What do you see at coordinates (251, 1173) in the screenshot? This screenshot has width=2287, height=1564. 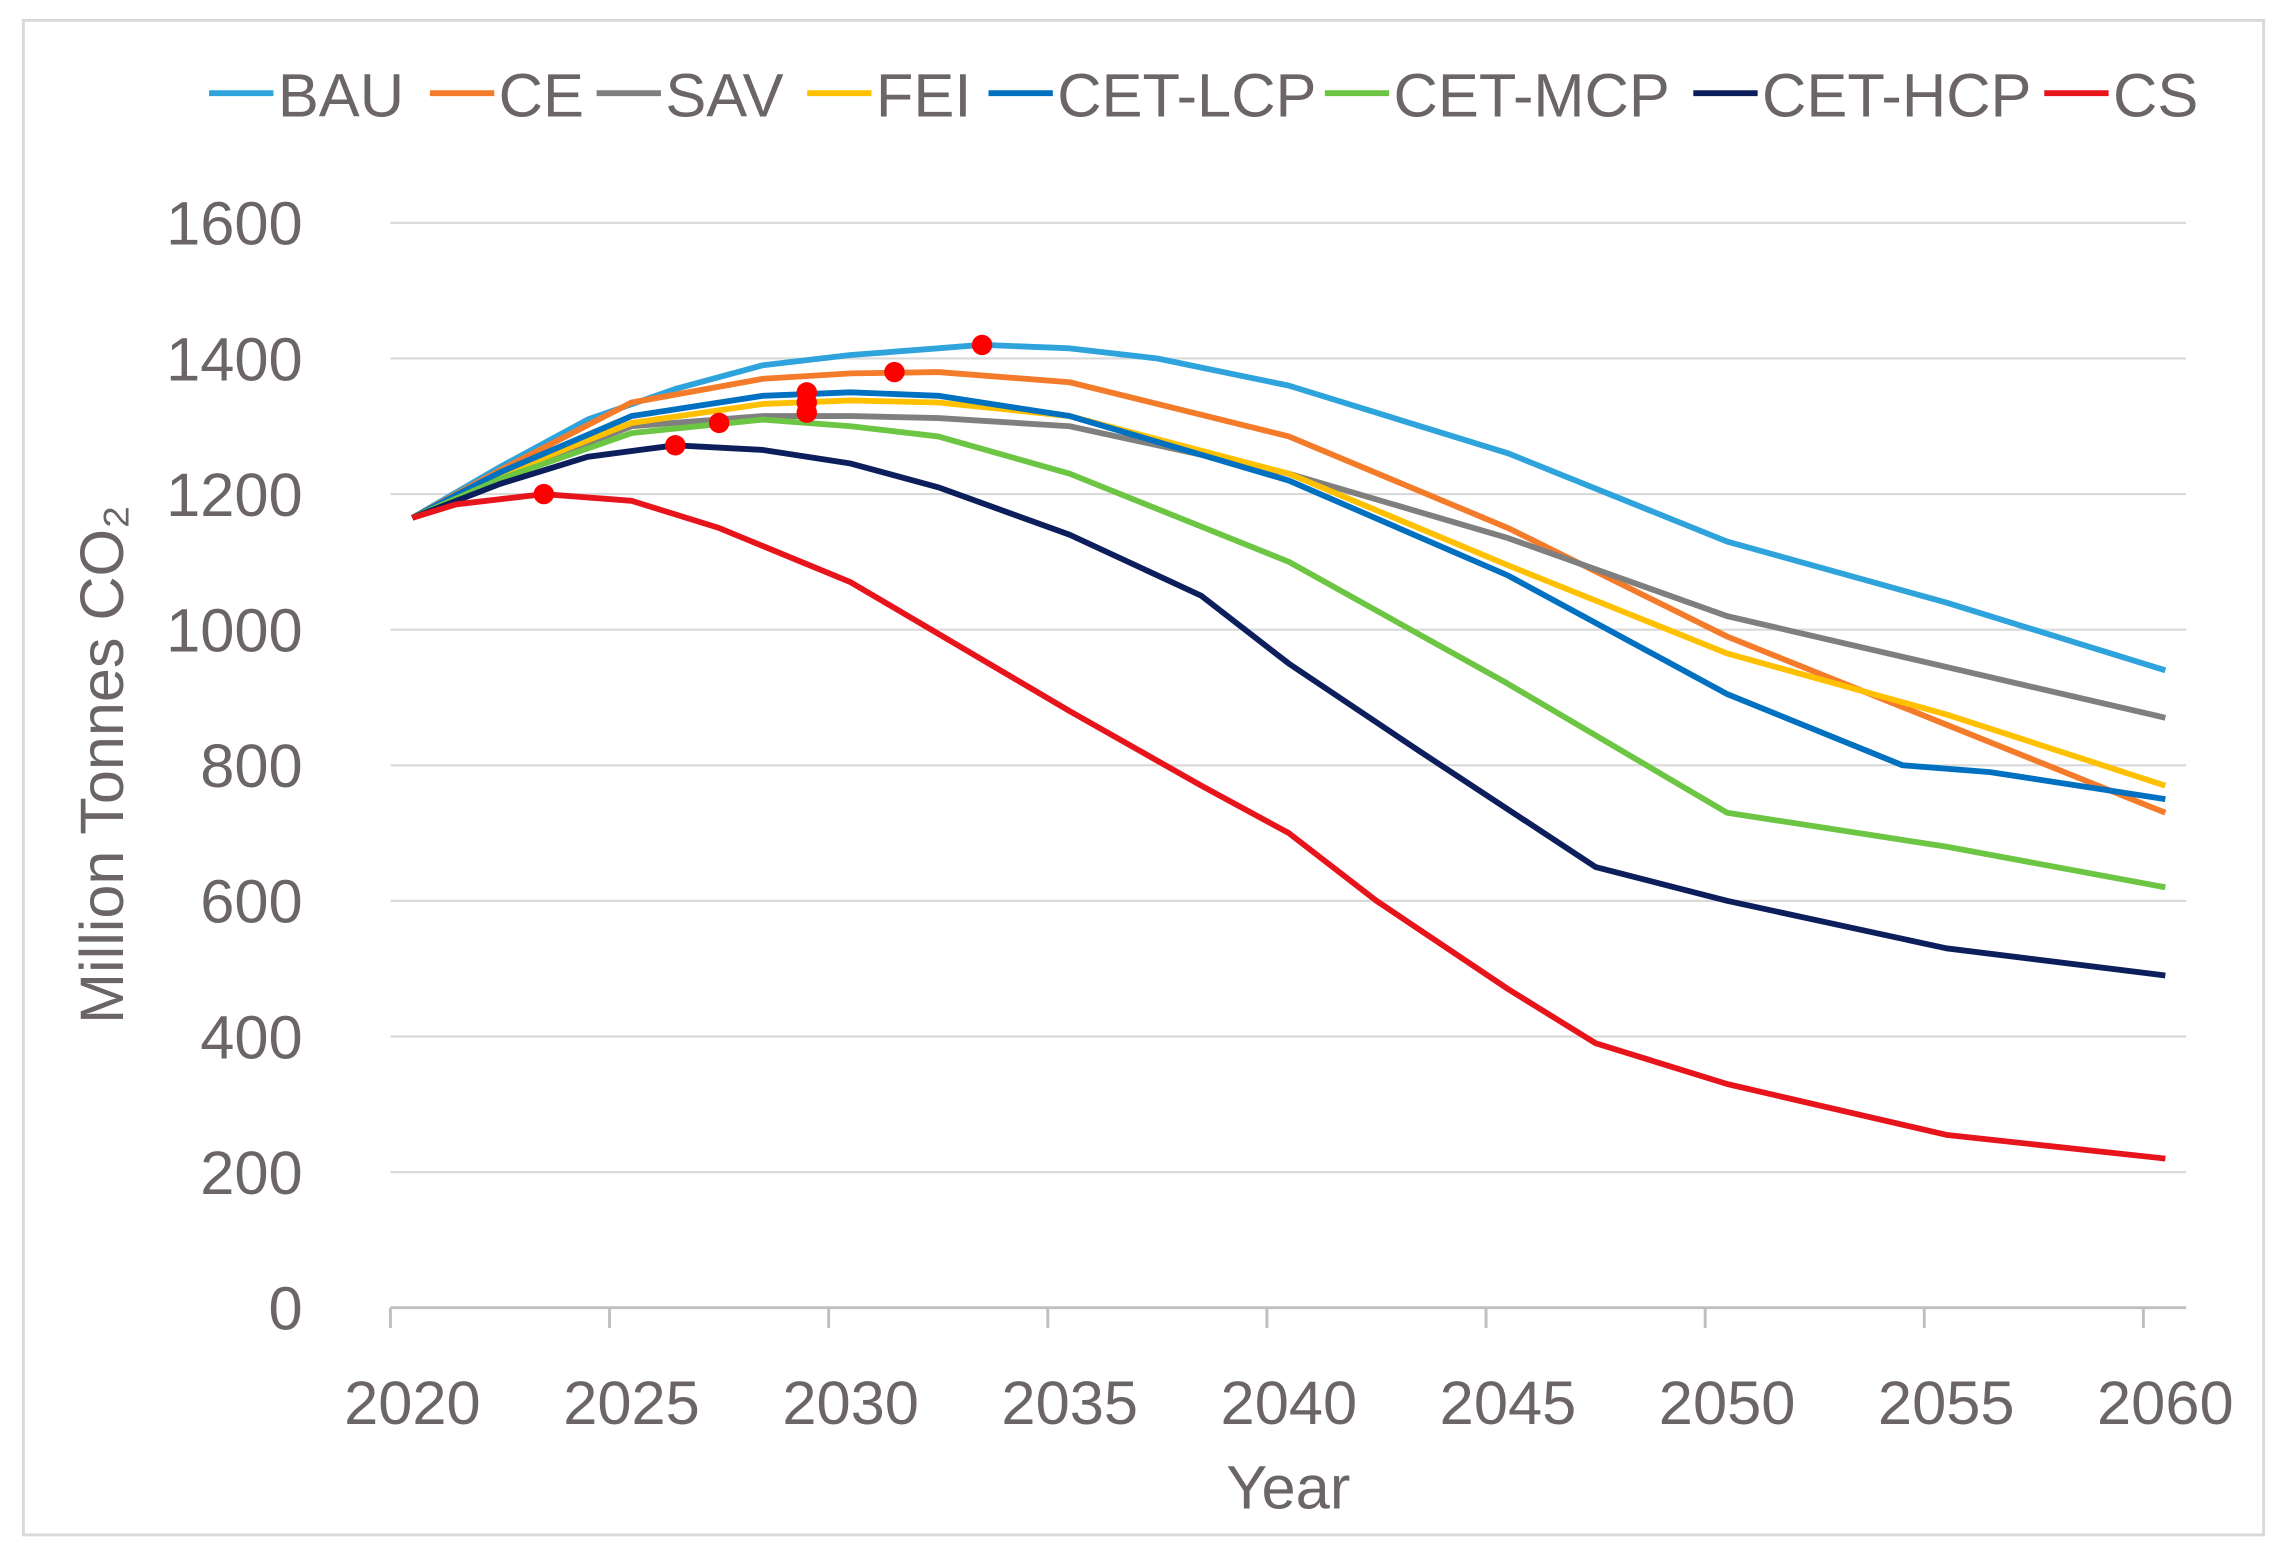 I see `y-tick-label: 200` at bounding box center [251, 1173].